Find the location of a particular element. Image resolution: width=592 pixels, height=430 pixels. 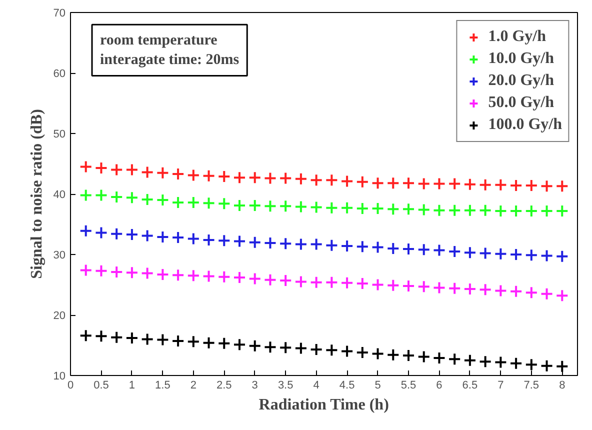

x-tick-label: 0.5 is located at coordinates (101, 386).